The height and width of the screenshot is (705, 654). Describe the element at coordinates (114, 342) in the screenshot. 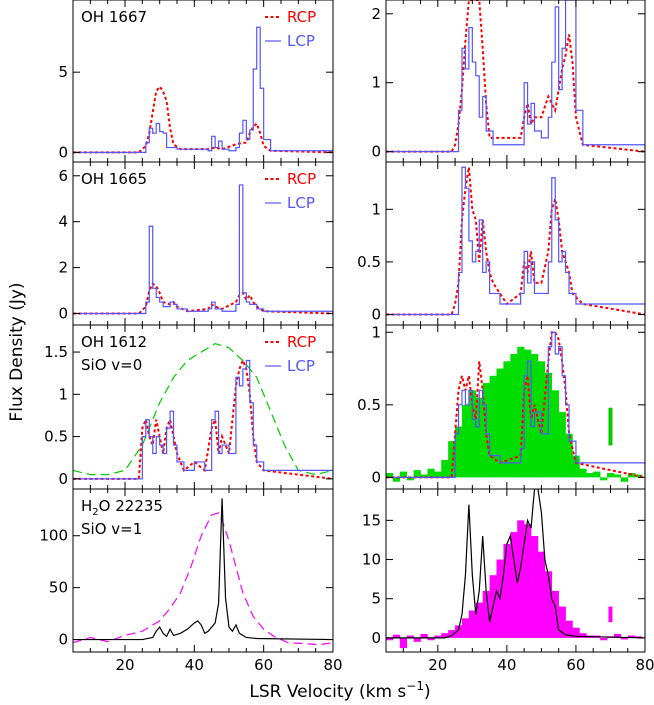

I see `panel-label: OH 1612` at that location.